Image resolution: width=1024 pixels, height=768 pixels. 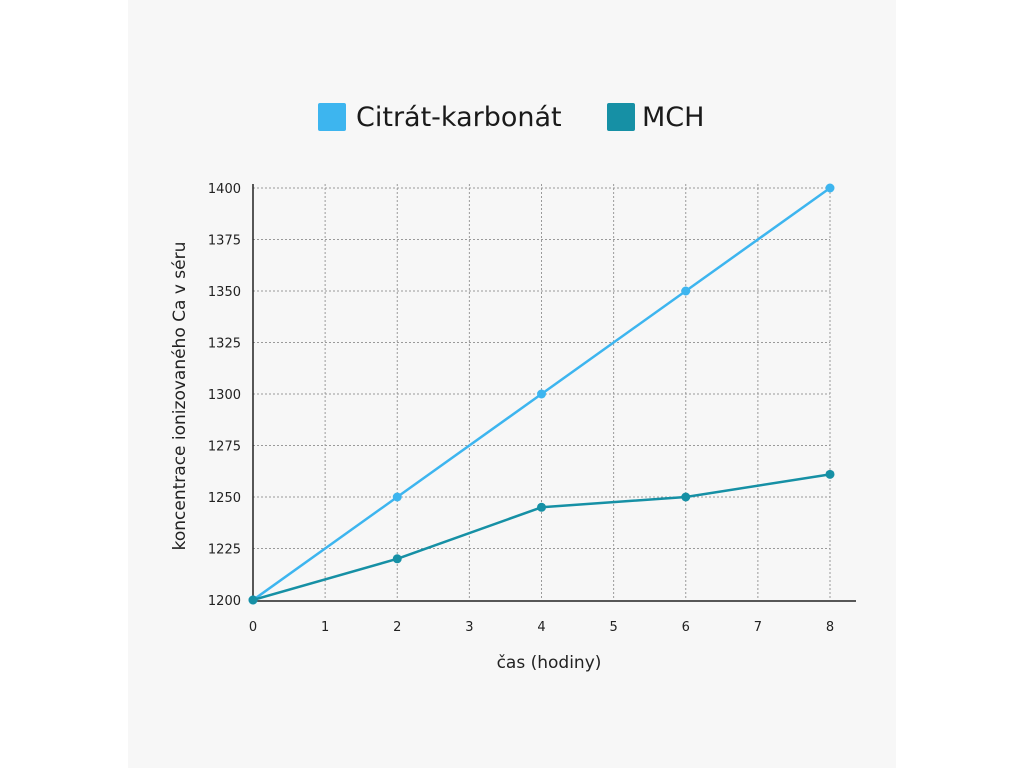 What do you see at coordinates (325, 627) in the screenshot?
I see `x-tick-label: 1` at bounding box center [325, 627].